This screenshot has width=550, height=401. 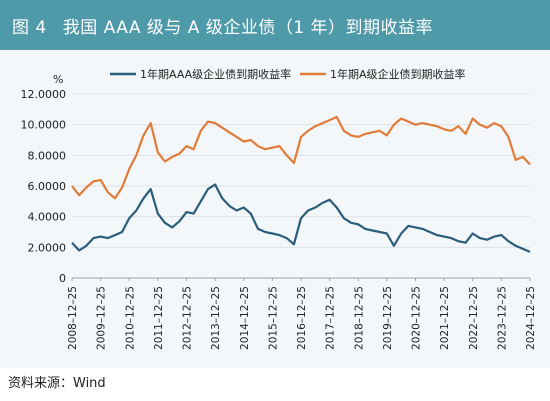 What do you see at coordinates (102, 318) in the screenshot?
I see `x-tick-label: 2009–12–25` at bounding box center [102, 318].